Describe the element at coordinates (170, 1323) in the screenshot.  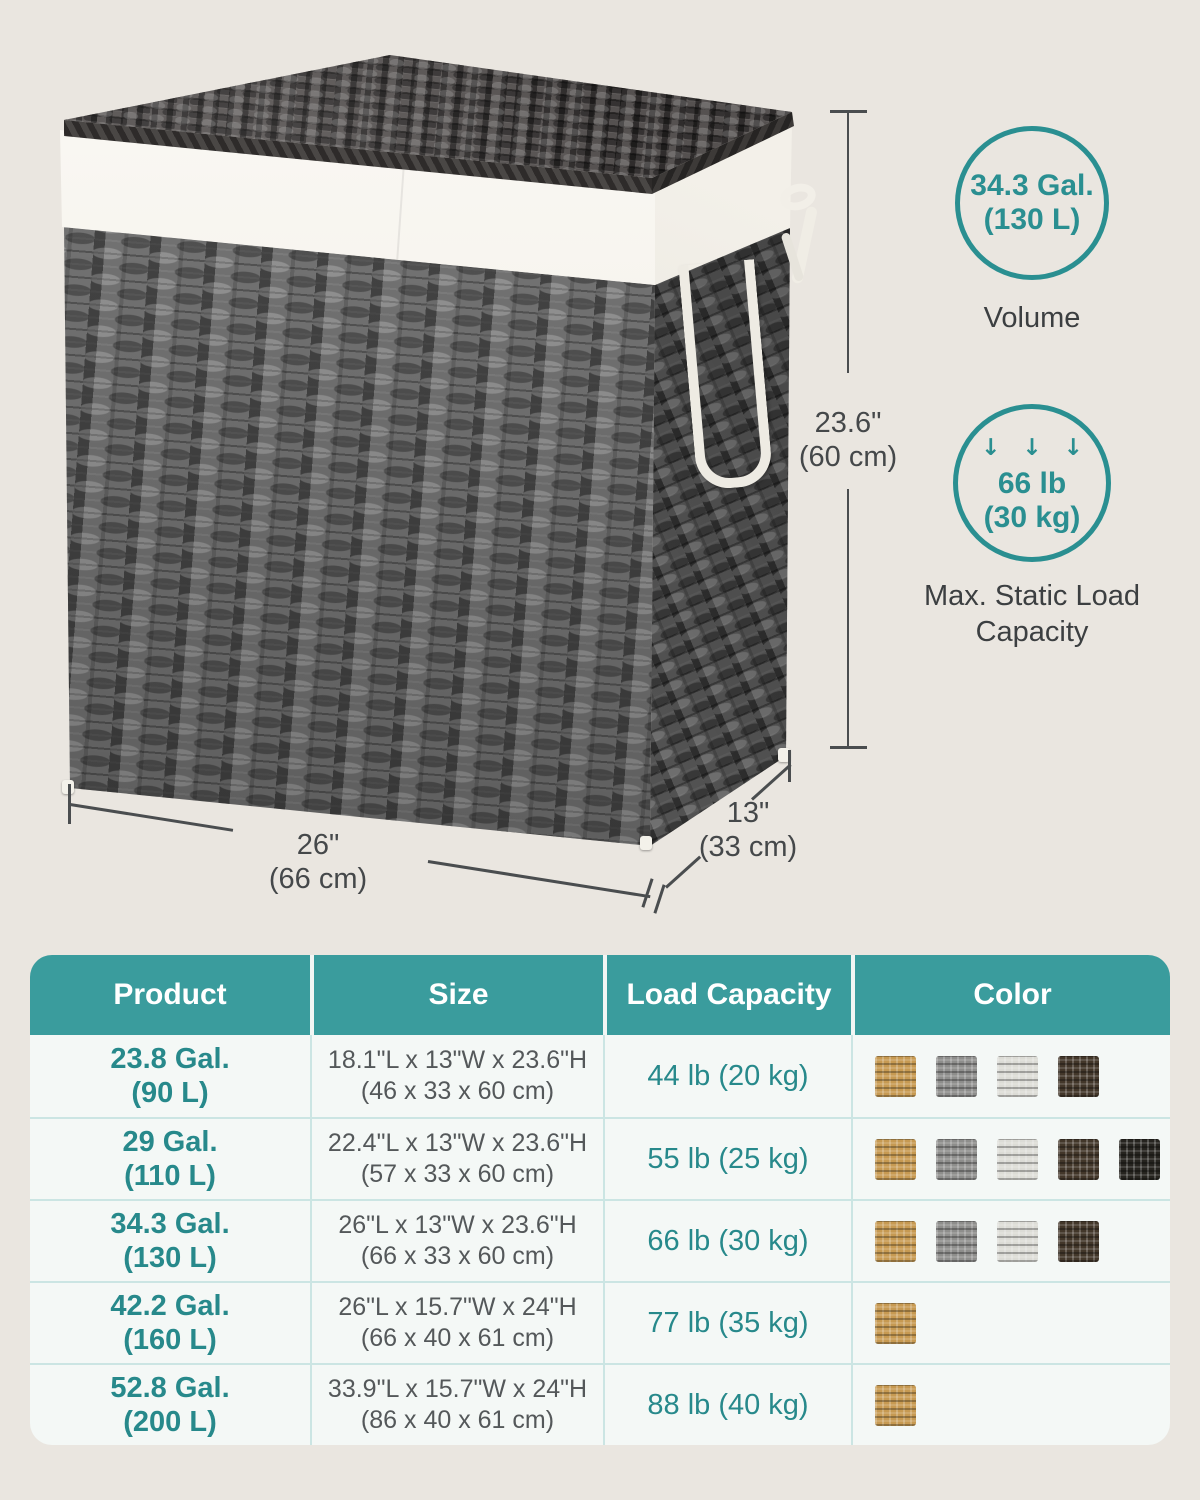
I see `product-cell: 42.2 Gal. (160 L)` at that location.